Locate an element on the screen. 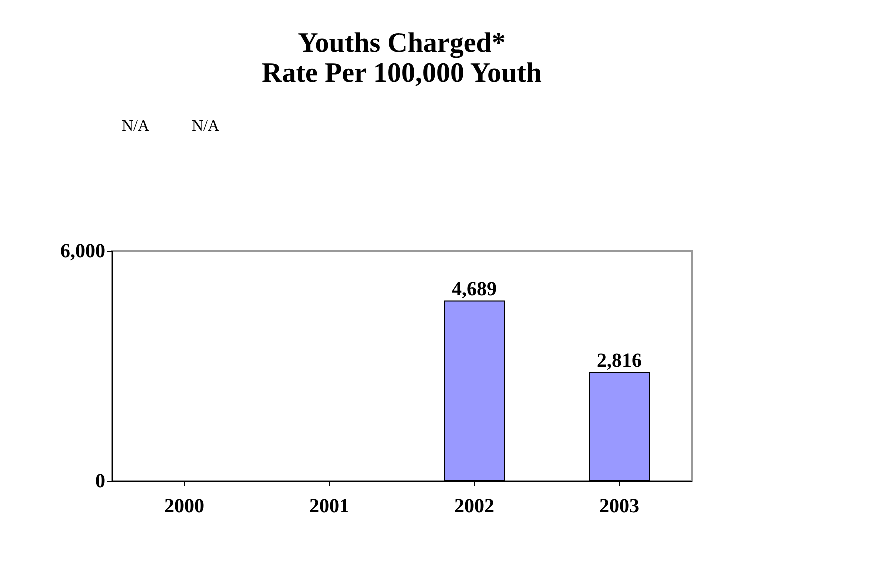 The image size is (881, 582). y-tick-label: 0 is located at coordinates (101, 481).